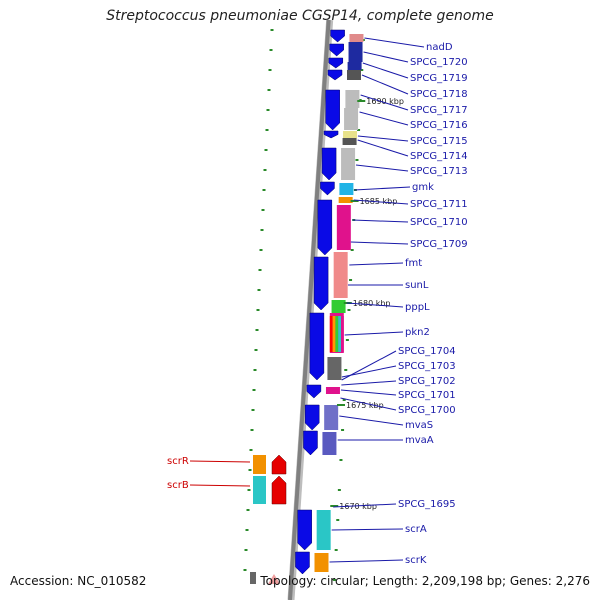 The height and width of the screenshot is (600, 600). I want to click on gene-label-spcg_1719: SPCG_1719, so click(439, 78).